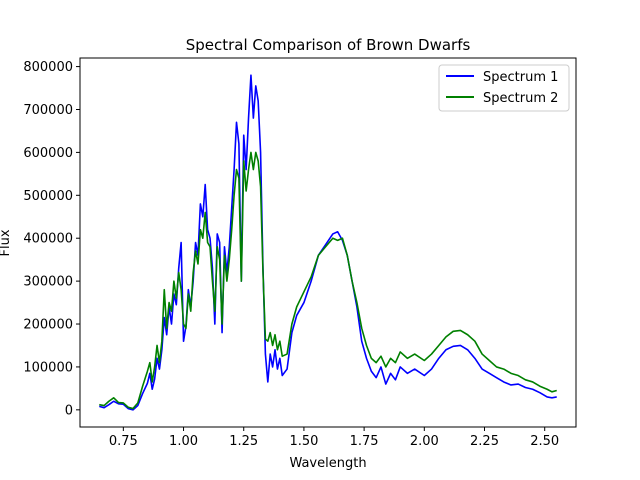 This screenshot has width=640, height=480. What do you see at coordinates (183, 441) in the screenshot?
I see `x-tick-label: 1.00` at bounding box center [183, 441].